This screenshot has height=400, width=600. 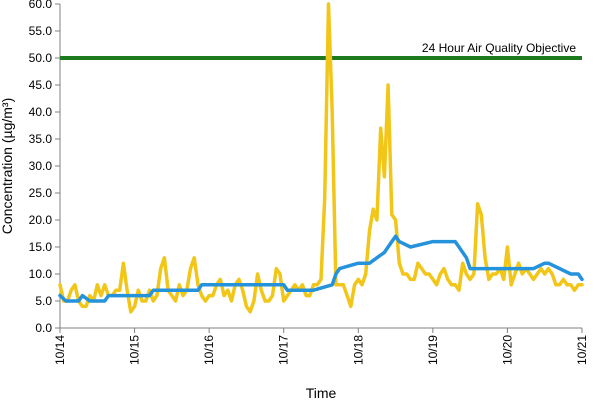 I want to click on x-tick-label: 10/19, so click(x=433, y=350).